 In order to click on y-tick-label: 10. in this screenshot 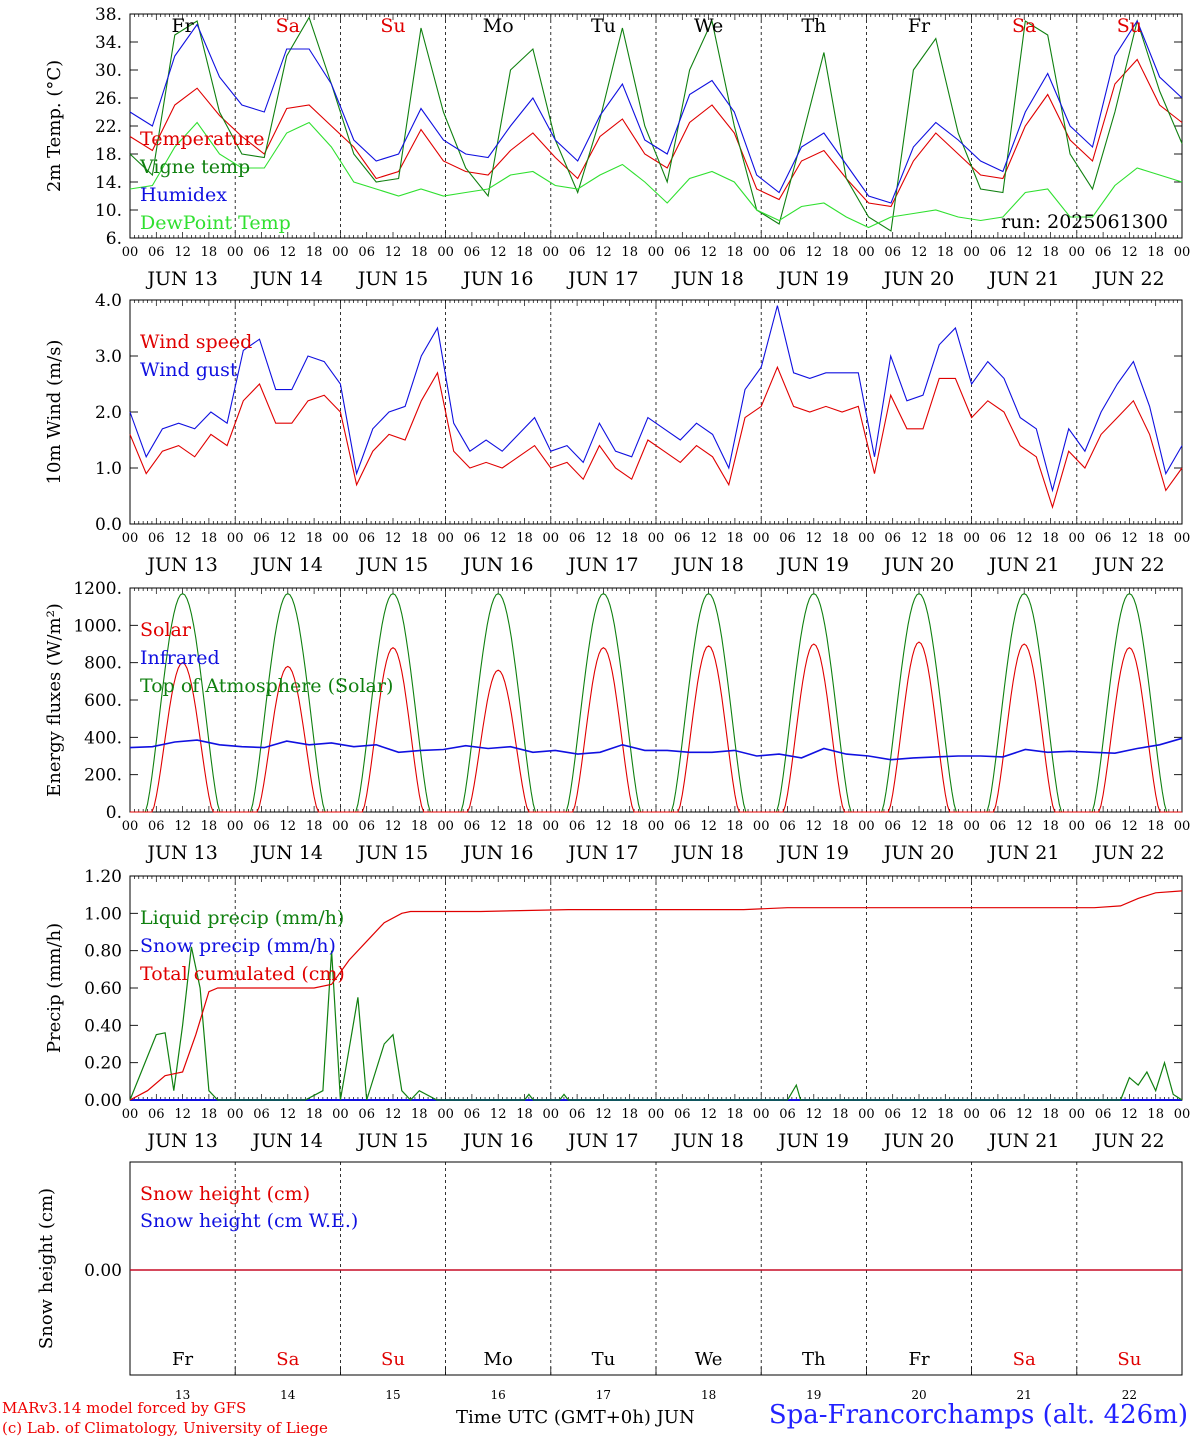, I will do `click(108, 211)`.